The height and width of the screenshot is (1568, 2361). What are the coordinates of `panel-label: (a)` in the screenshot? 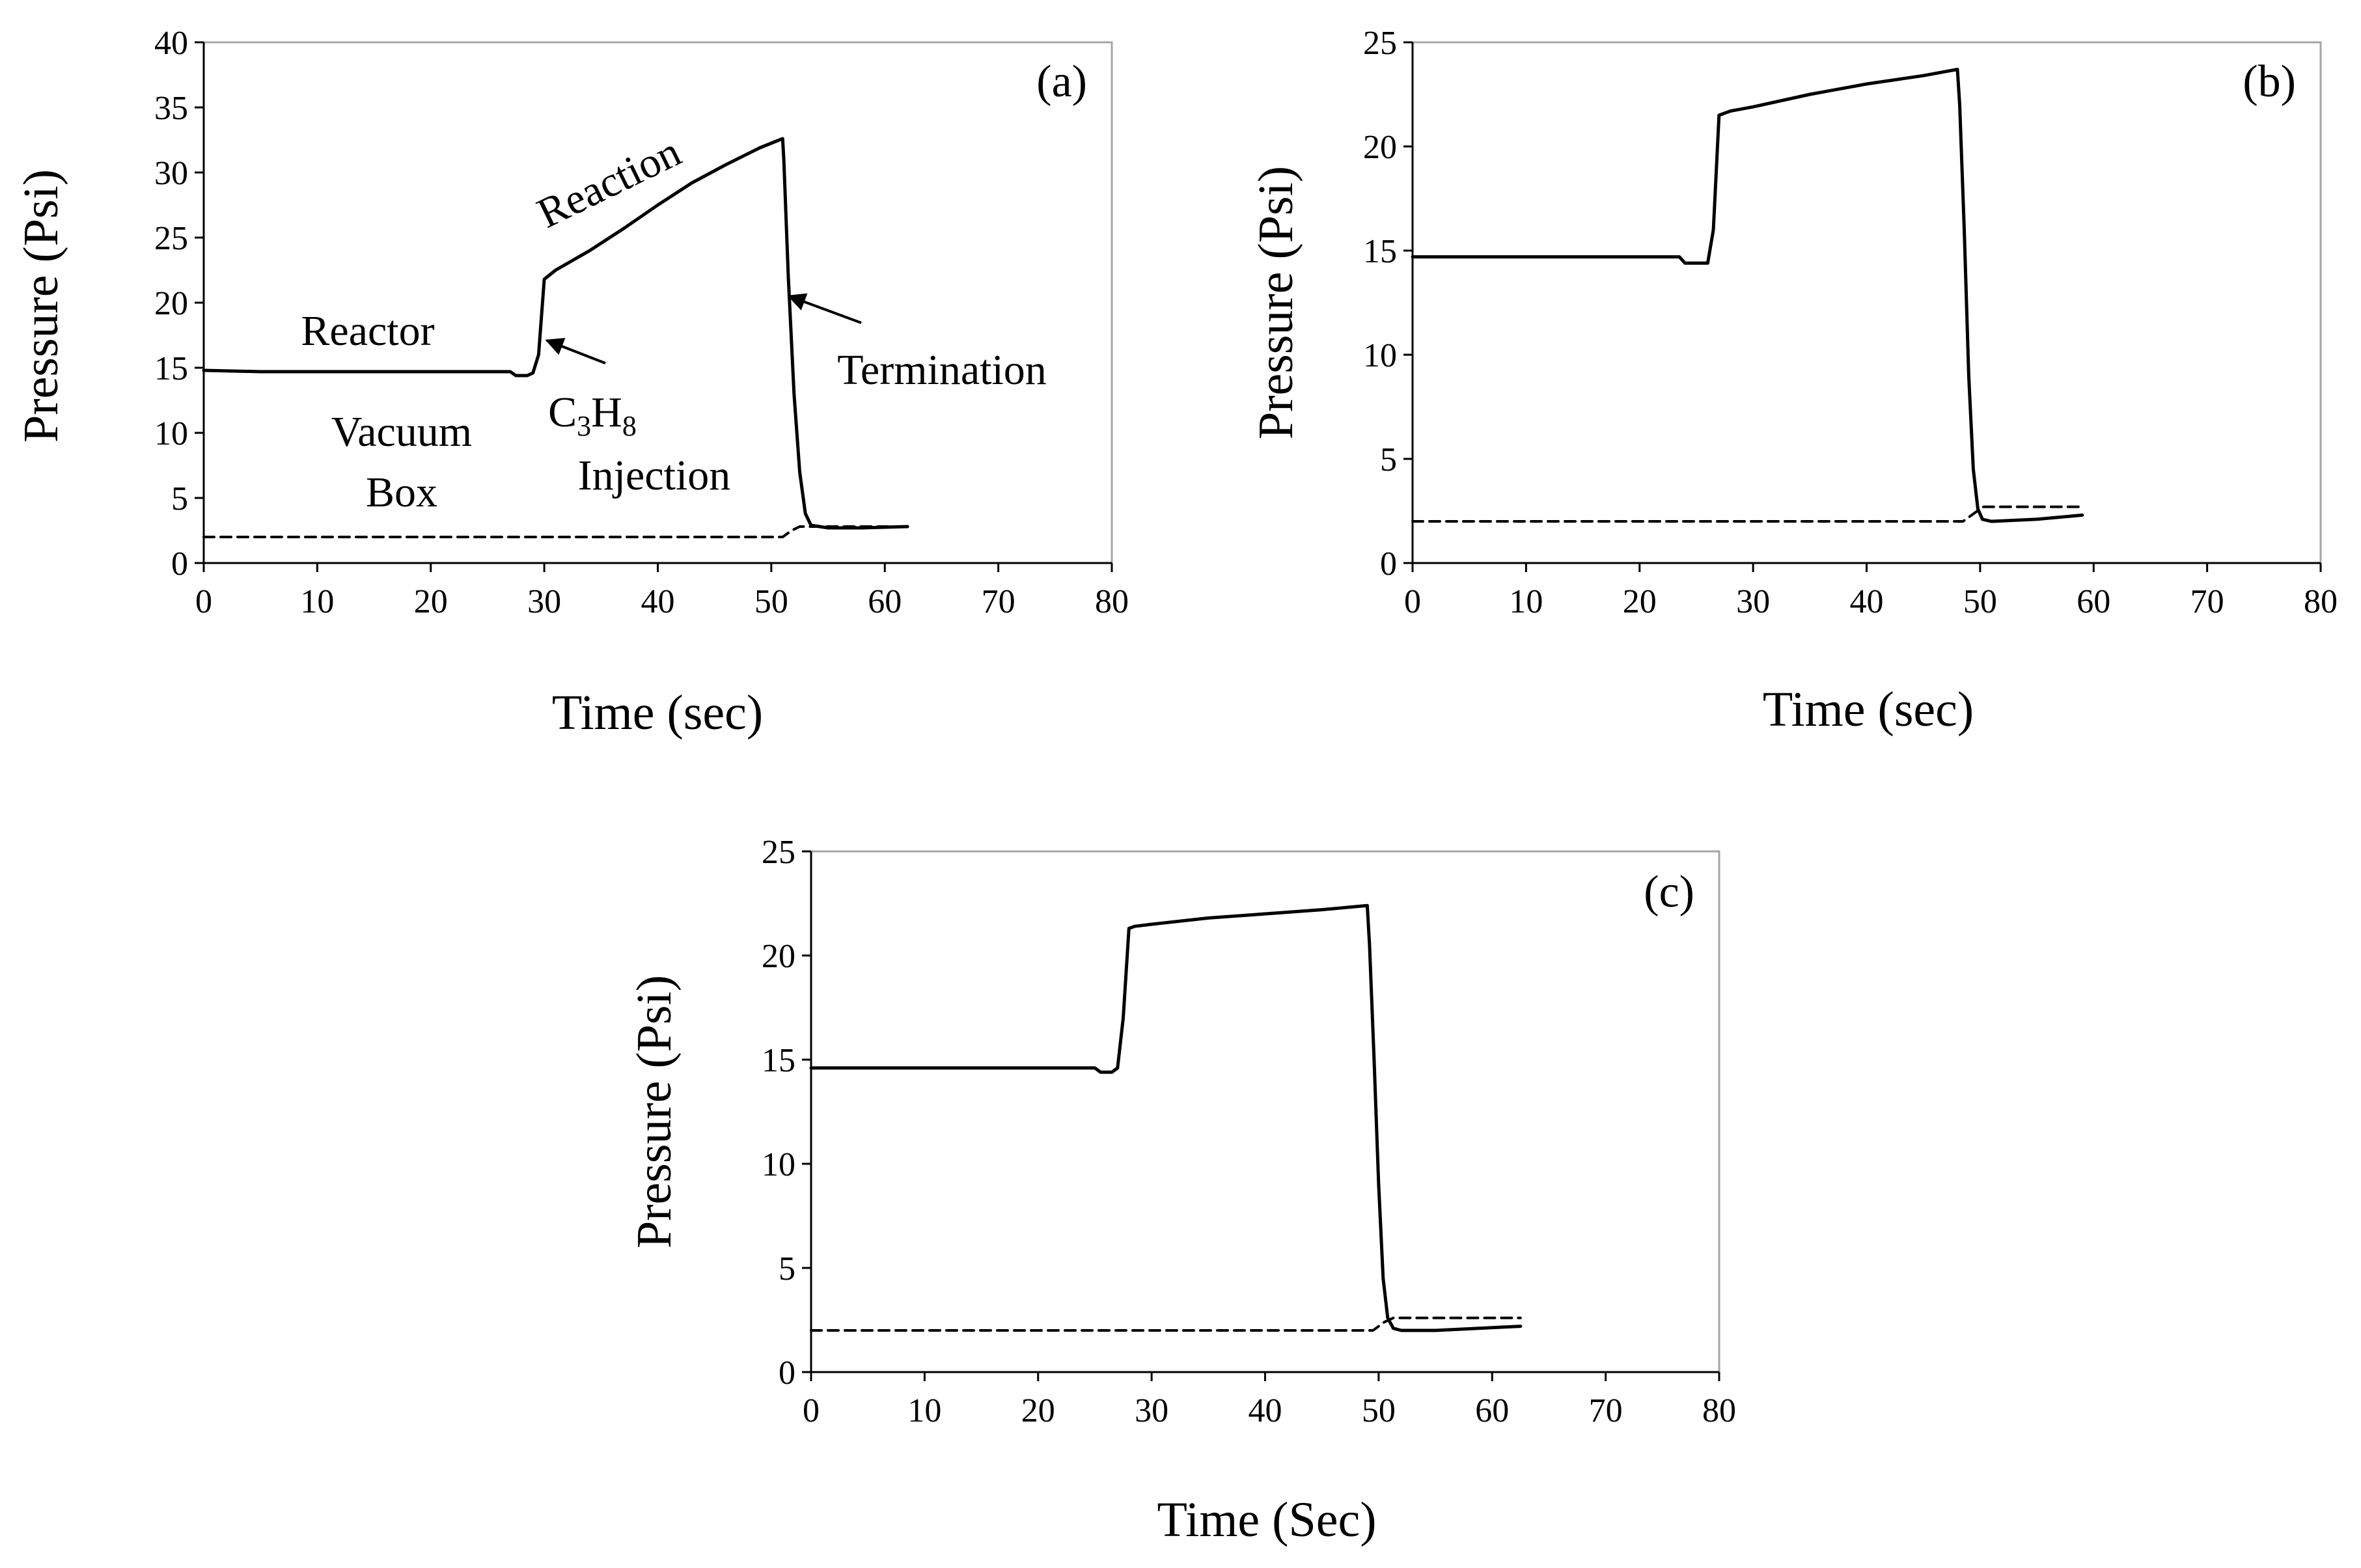 It's located at (1062, 82).